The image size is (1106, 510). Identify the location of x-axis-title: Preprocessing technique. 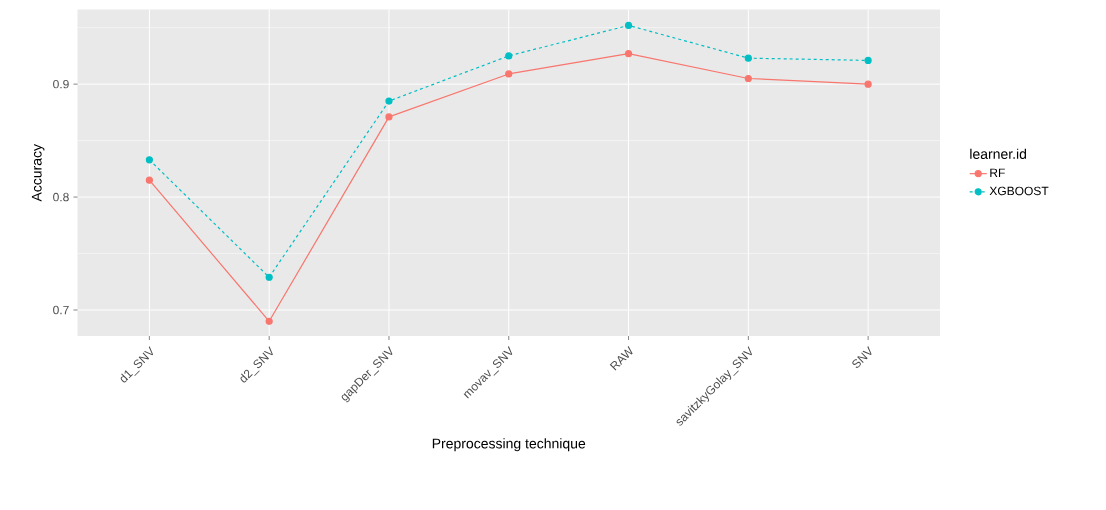
(509, 445).